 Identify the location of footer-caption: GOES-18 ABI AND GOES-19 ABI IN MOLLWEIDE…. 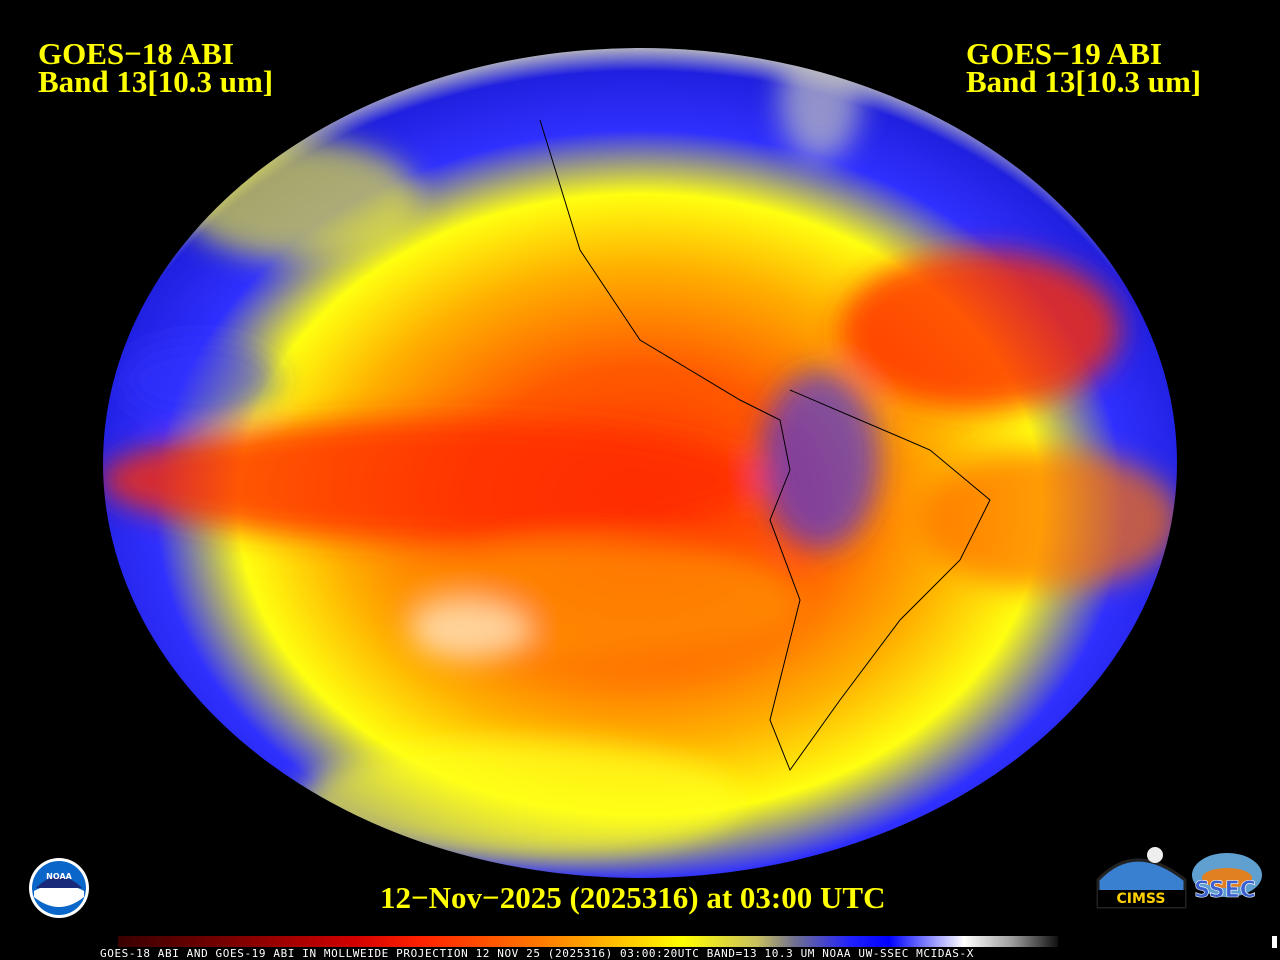
(537, 953).